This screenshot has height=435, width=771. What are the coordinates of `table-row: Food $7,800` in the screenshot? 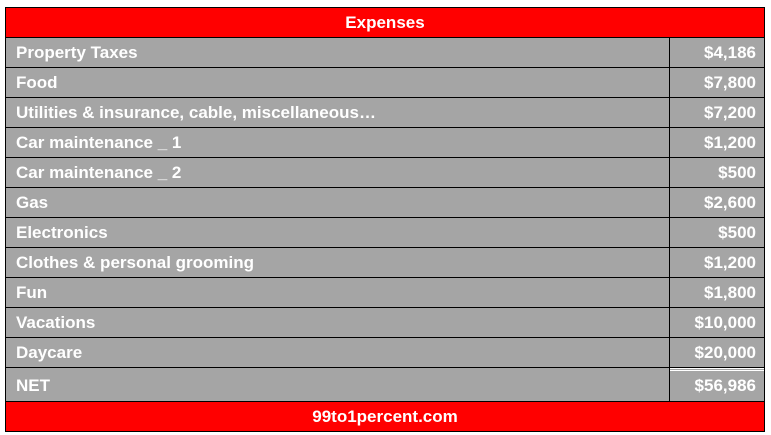 It's located at (385, 82).